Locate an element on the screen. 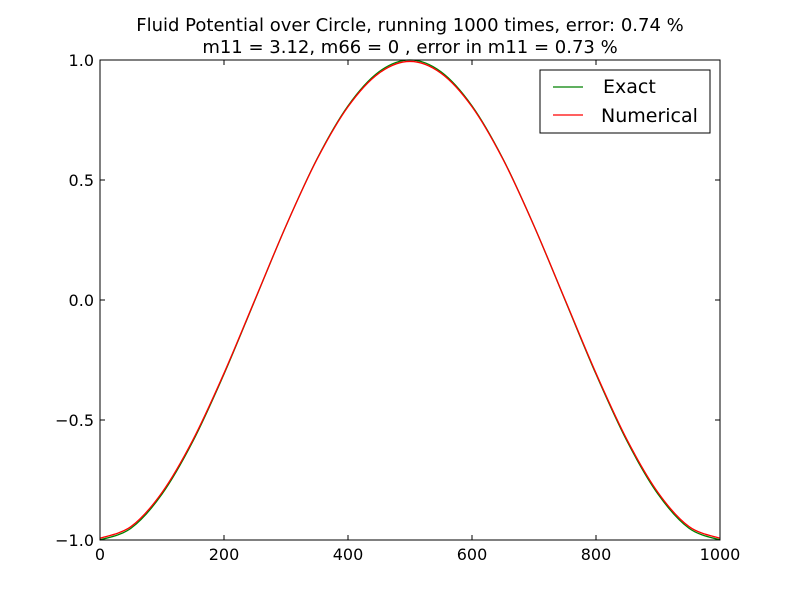 The image size is (800, 600). legend-box is located at coordinates (625, 101).